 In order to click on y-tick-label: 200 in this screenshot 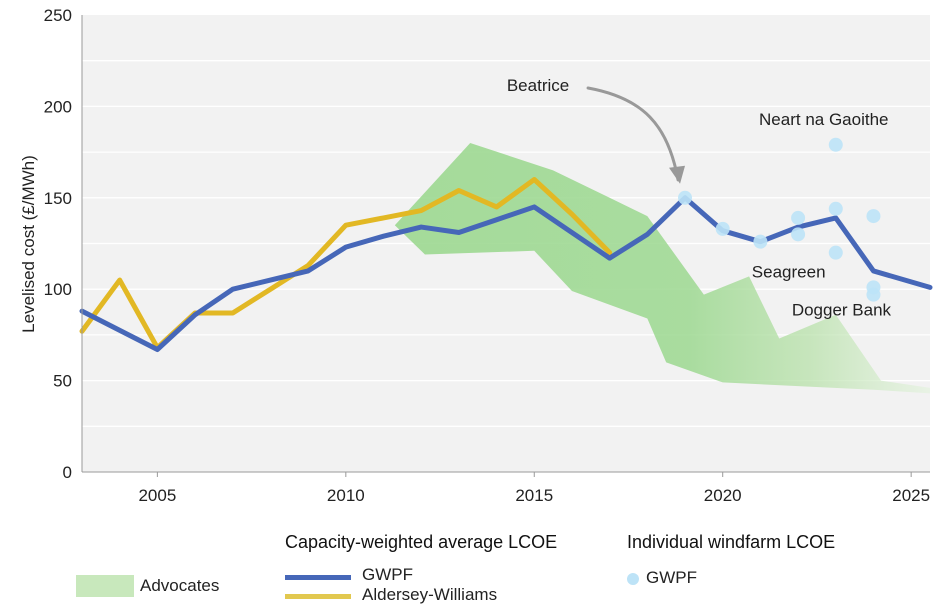, I will do `click(58, 106)`.